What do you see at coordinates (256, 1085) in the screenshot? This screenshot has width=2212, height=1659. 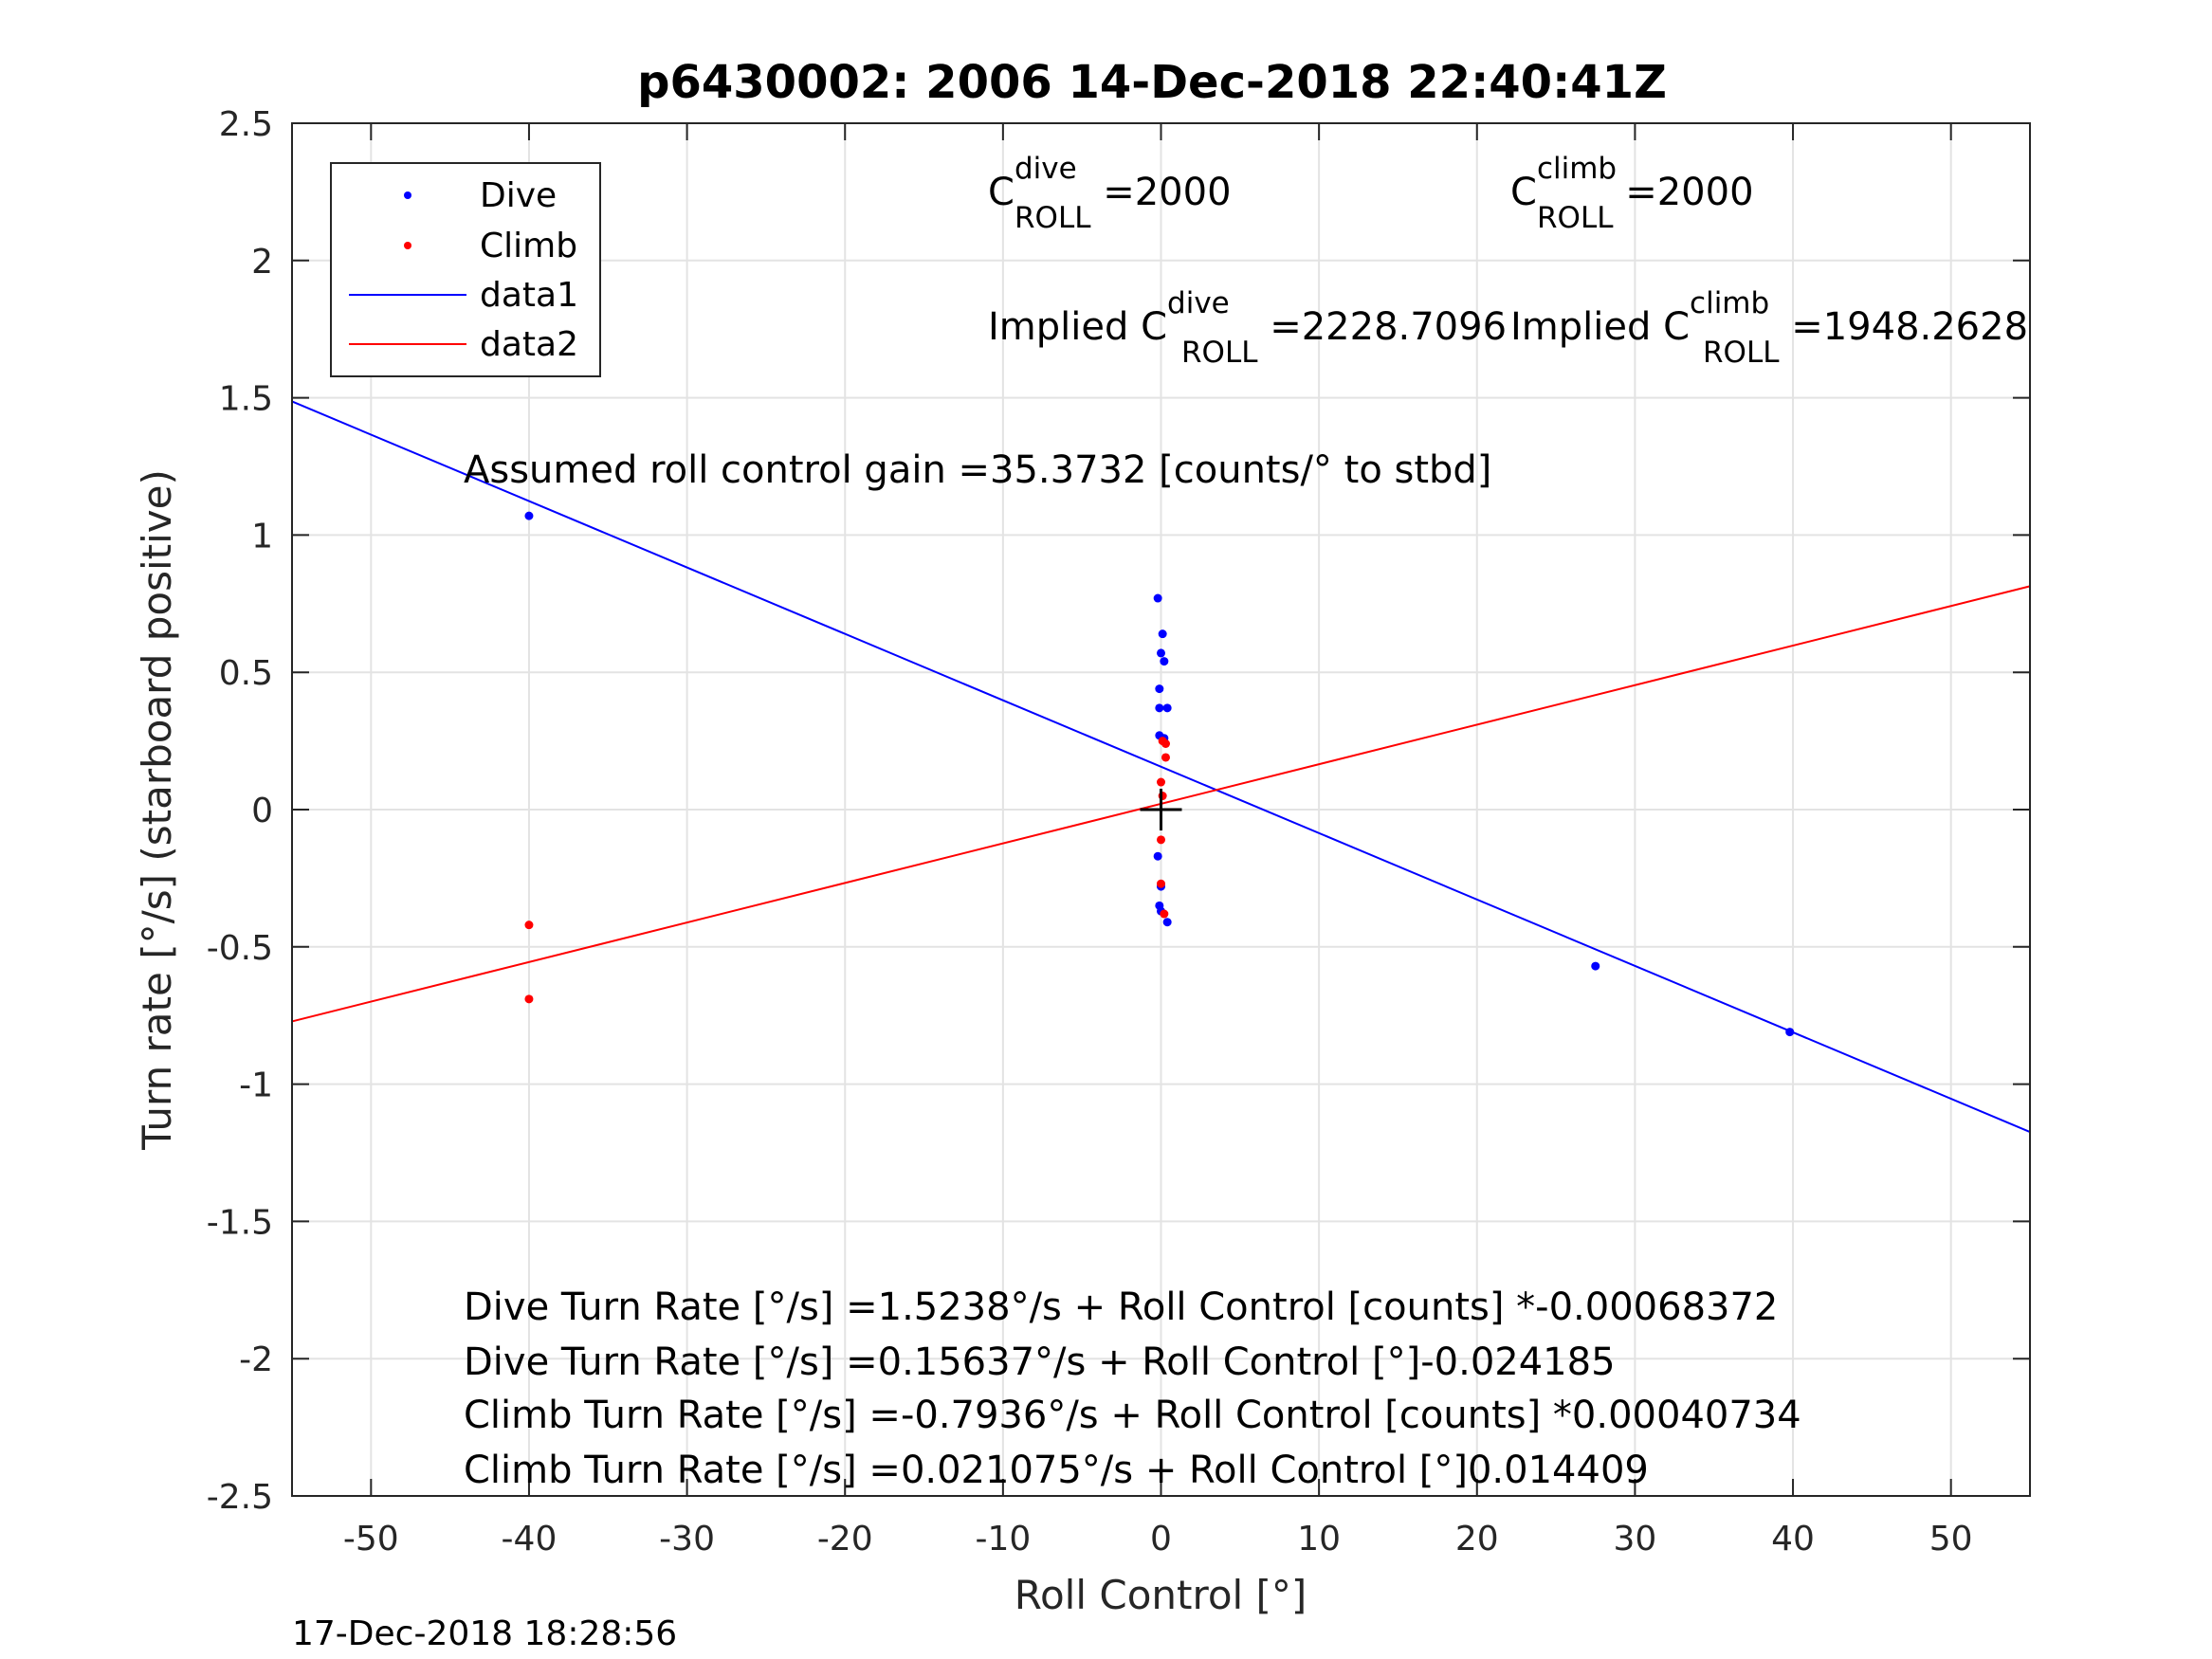 I see `y-tick-label: -1` at bounding box center [256, 1085].